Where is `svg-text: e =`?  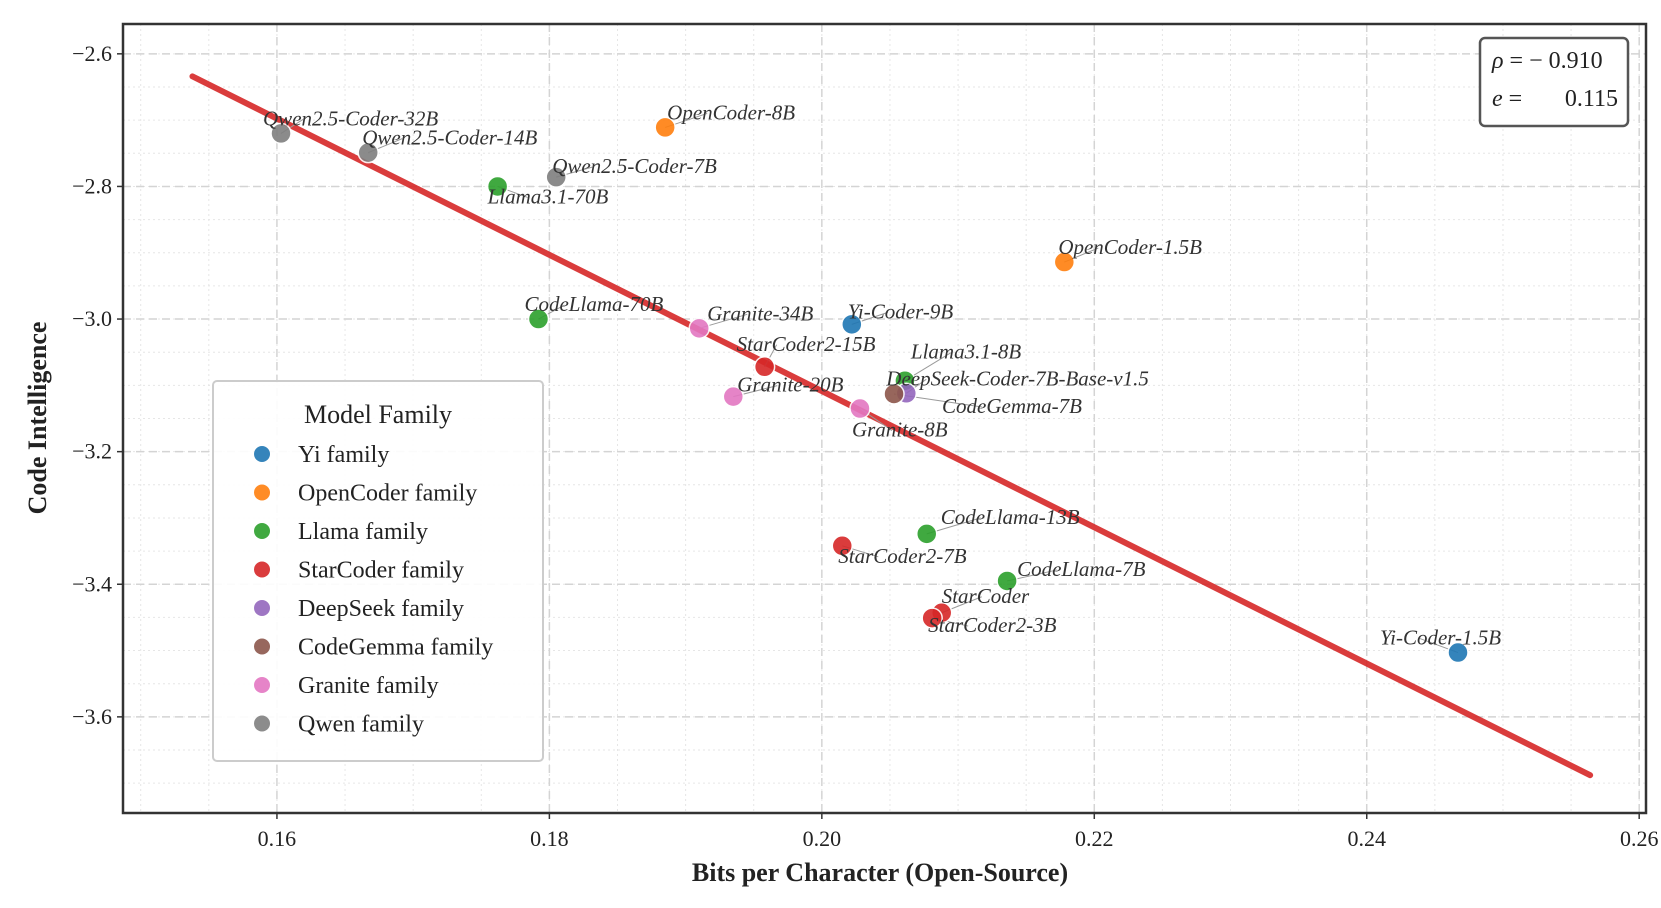
svg-text: e = is located at coordinates (1507, 99).